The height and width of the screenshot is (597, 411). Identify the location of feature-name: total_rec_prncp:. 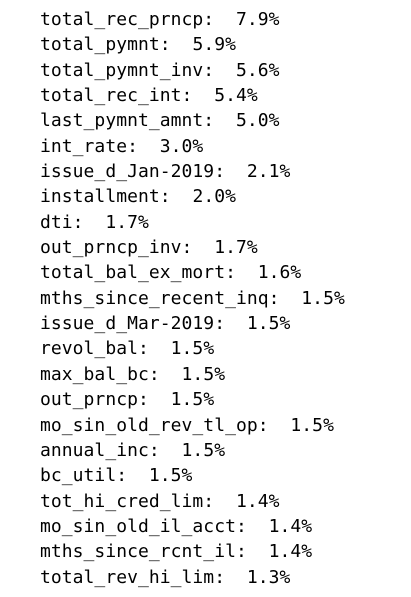
(127, 19).